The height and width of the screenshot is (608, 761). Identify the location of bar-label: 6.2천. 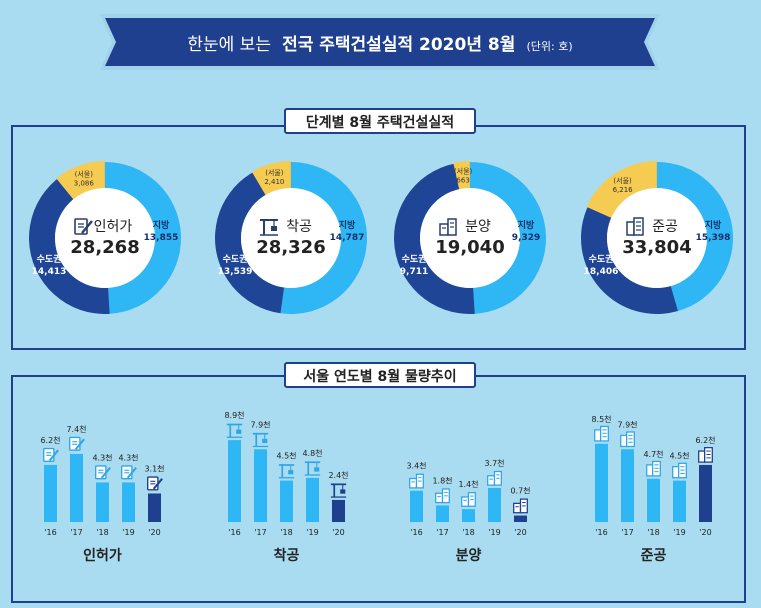
(50, 440).